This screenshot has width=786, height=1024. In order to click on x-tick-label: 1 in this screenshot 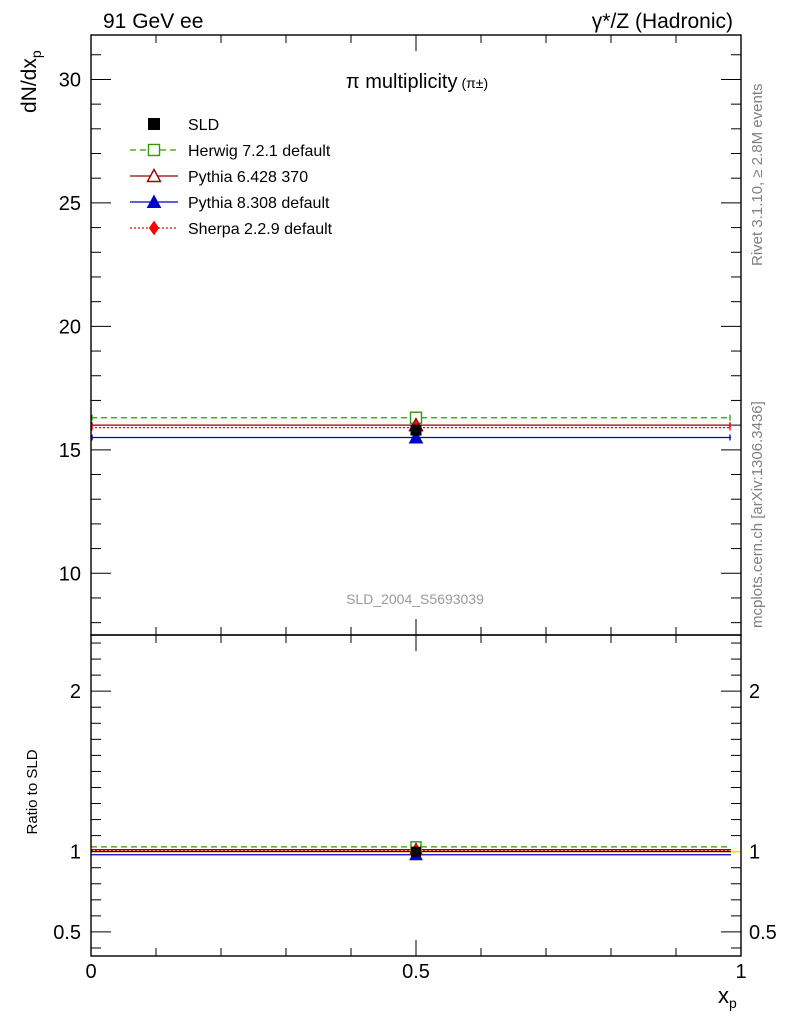, I will do `click(740, 972)`.